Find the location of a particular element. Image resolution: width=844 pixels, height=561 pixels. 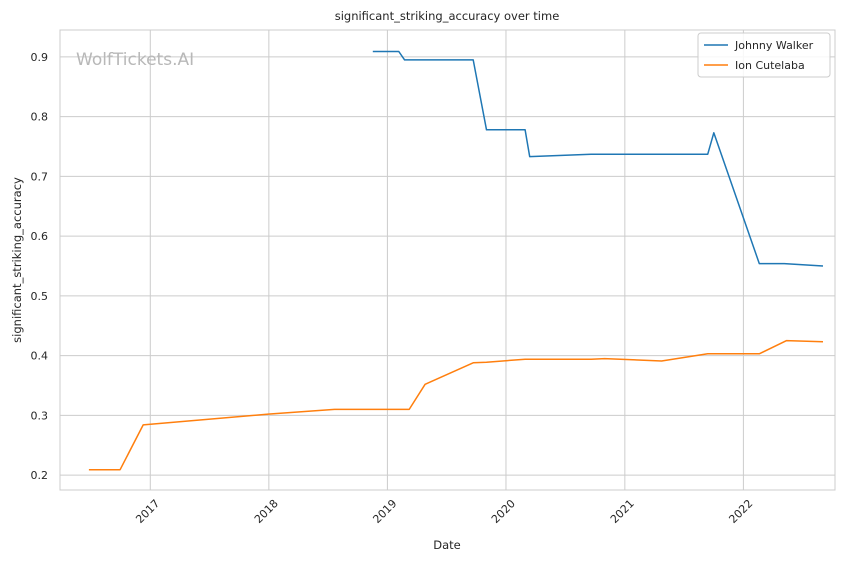

y-tick-label: 0.3 is located at coordinates (40, 415).